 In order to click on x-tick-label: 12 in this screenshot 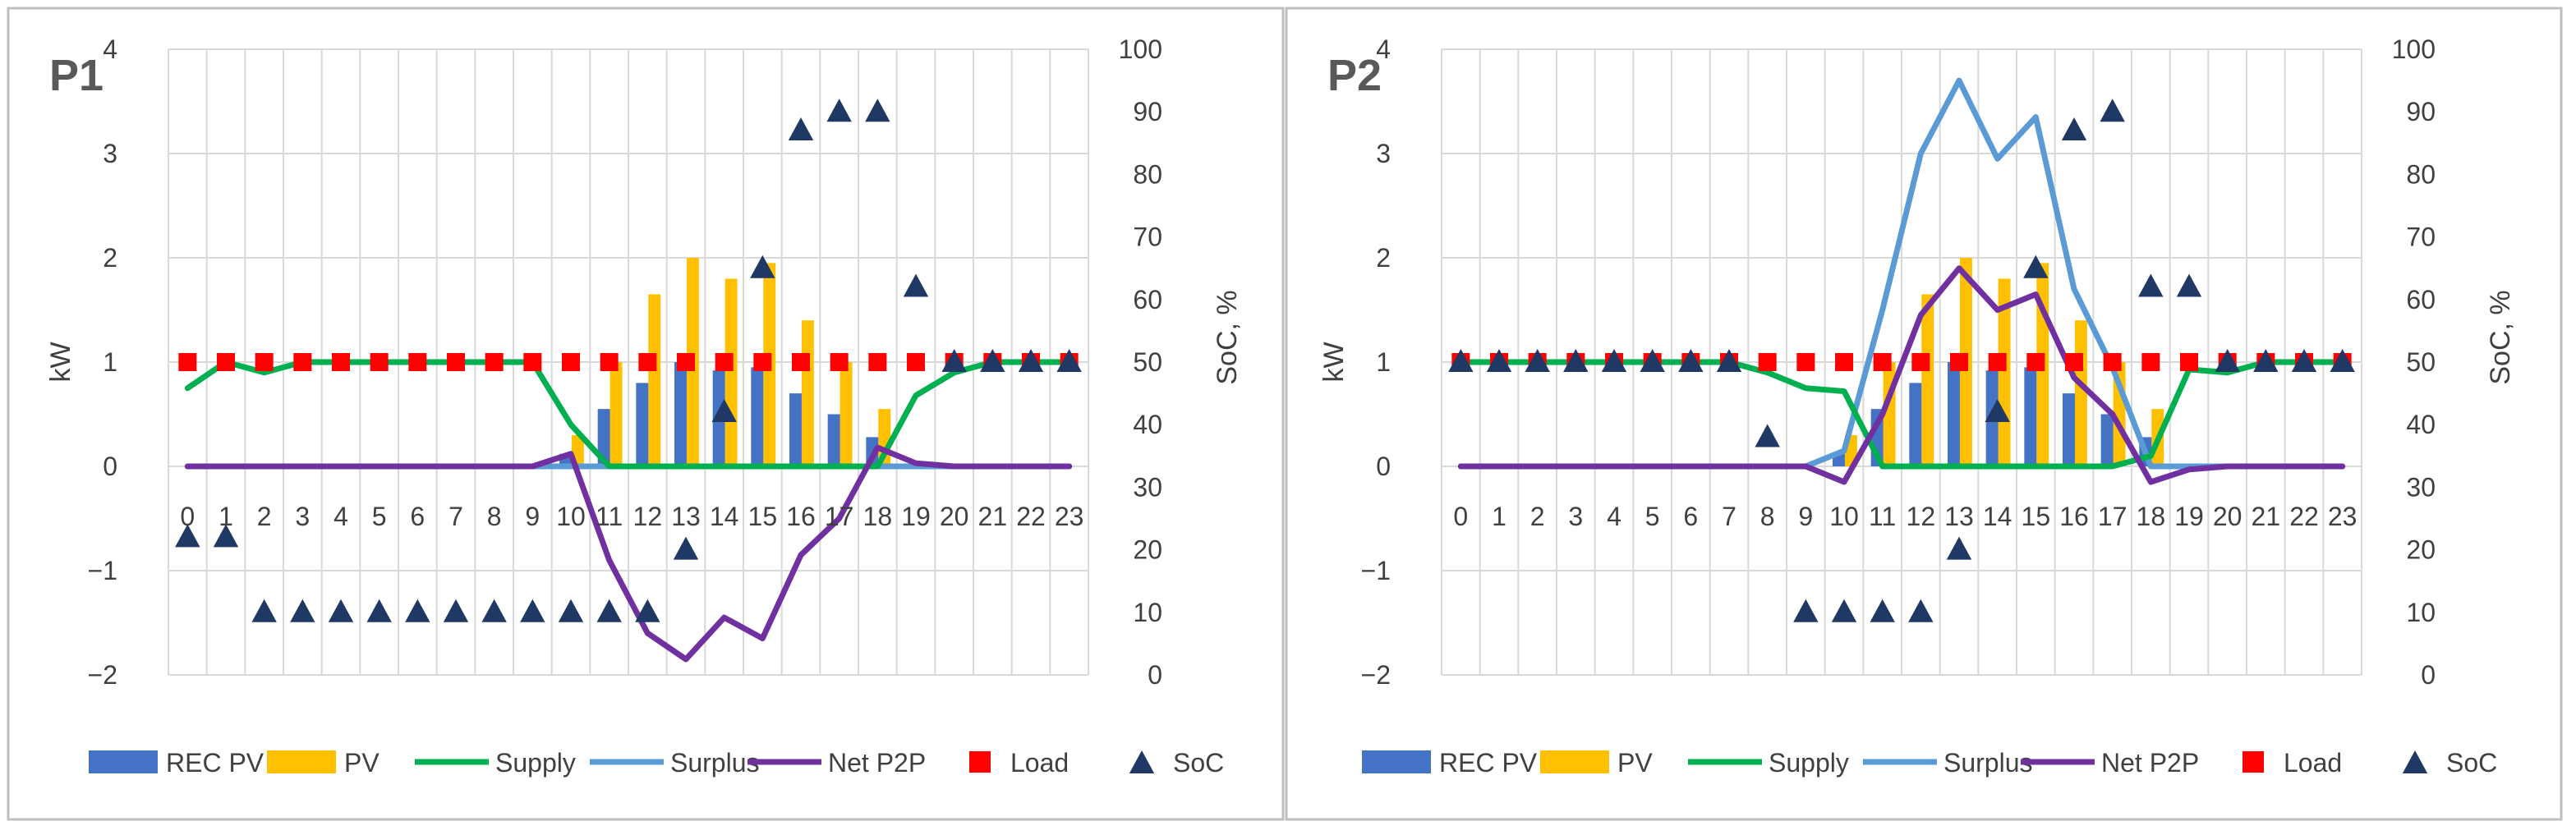, I will do `click(648, 516)`.